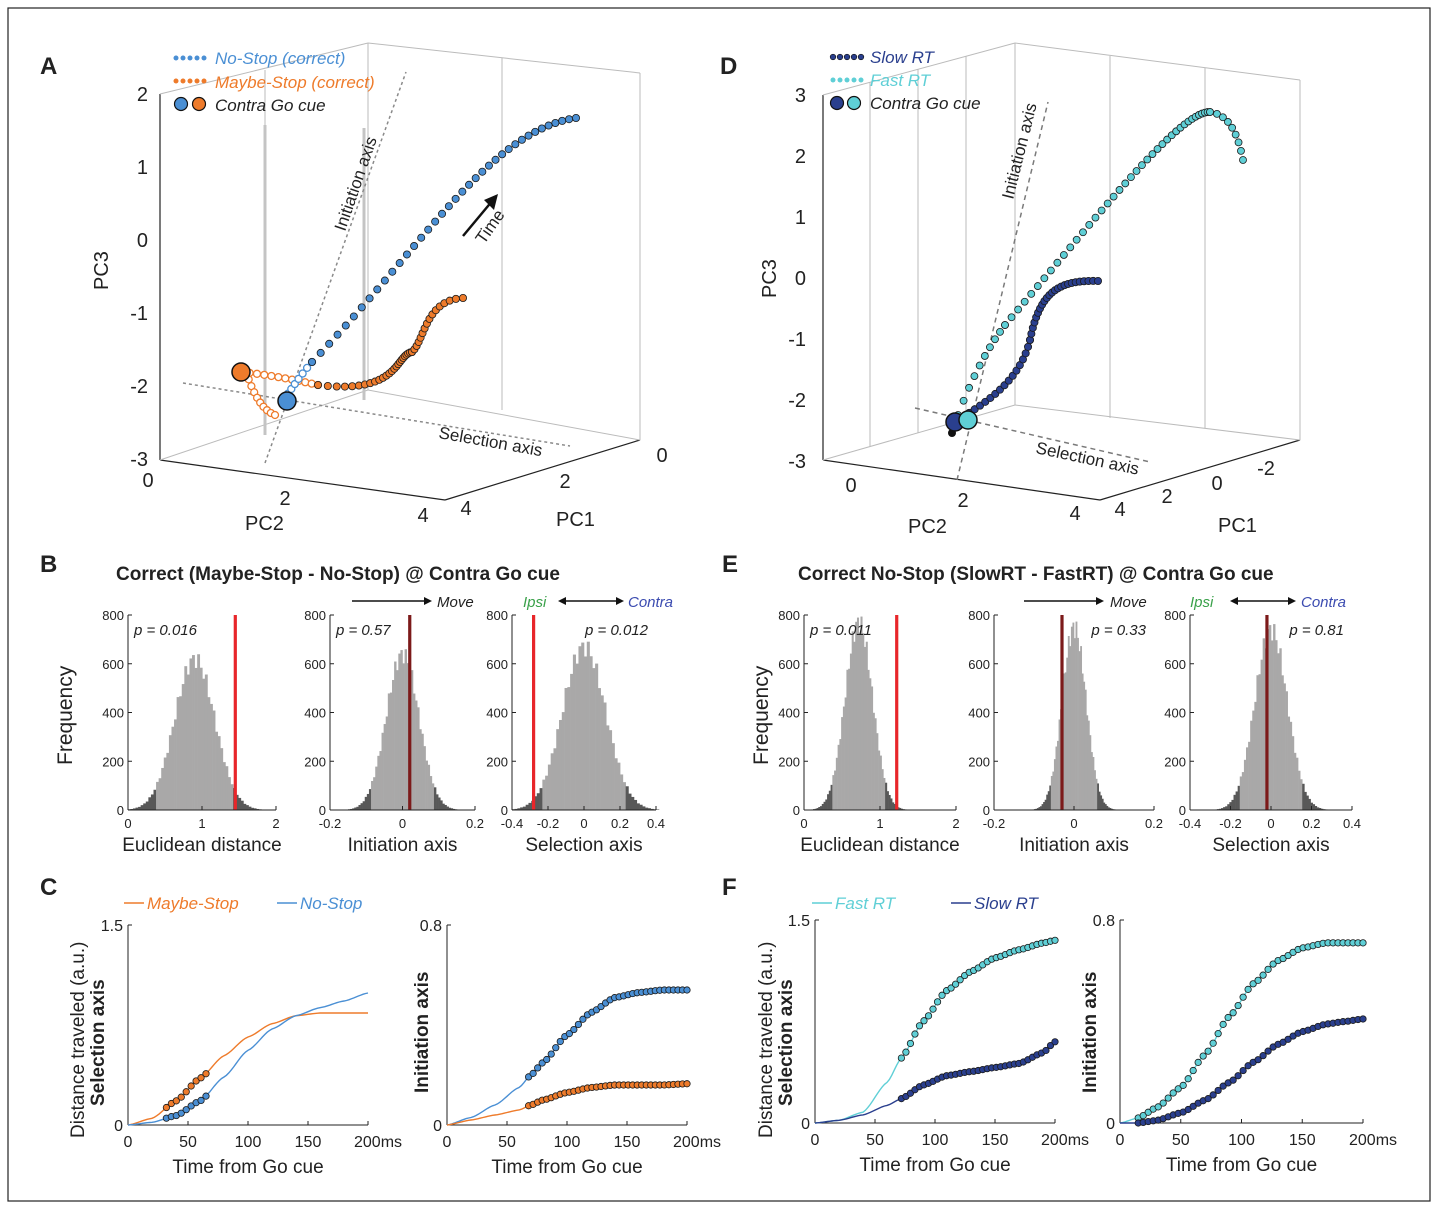 The height and width of the screenshot is (1209, 1438). I want to click on legend-f-fast-rt: Fast RT, so click(866, 903).